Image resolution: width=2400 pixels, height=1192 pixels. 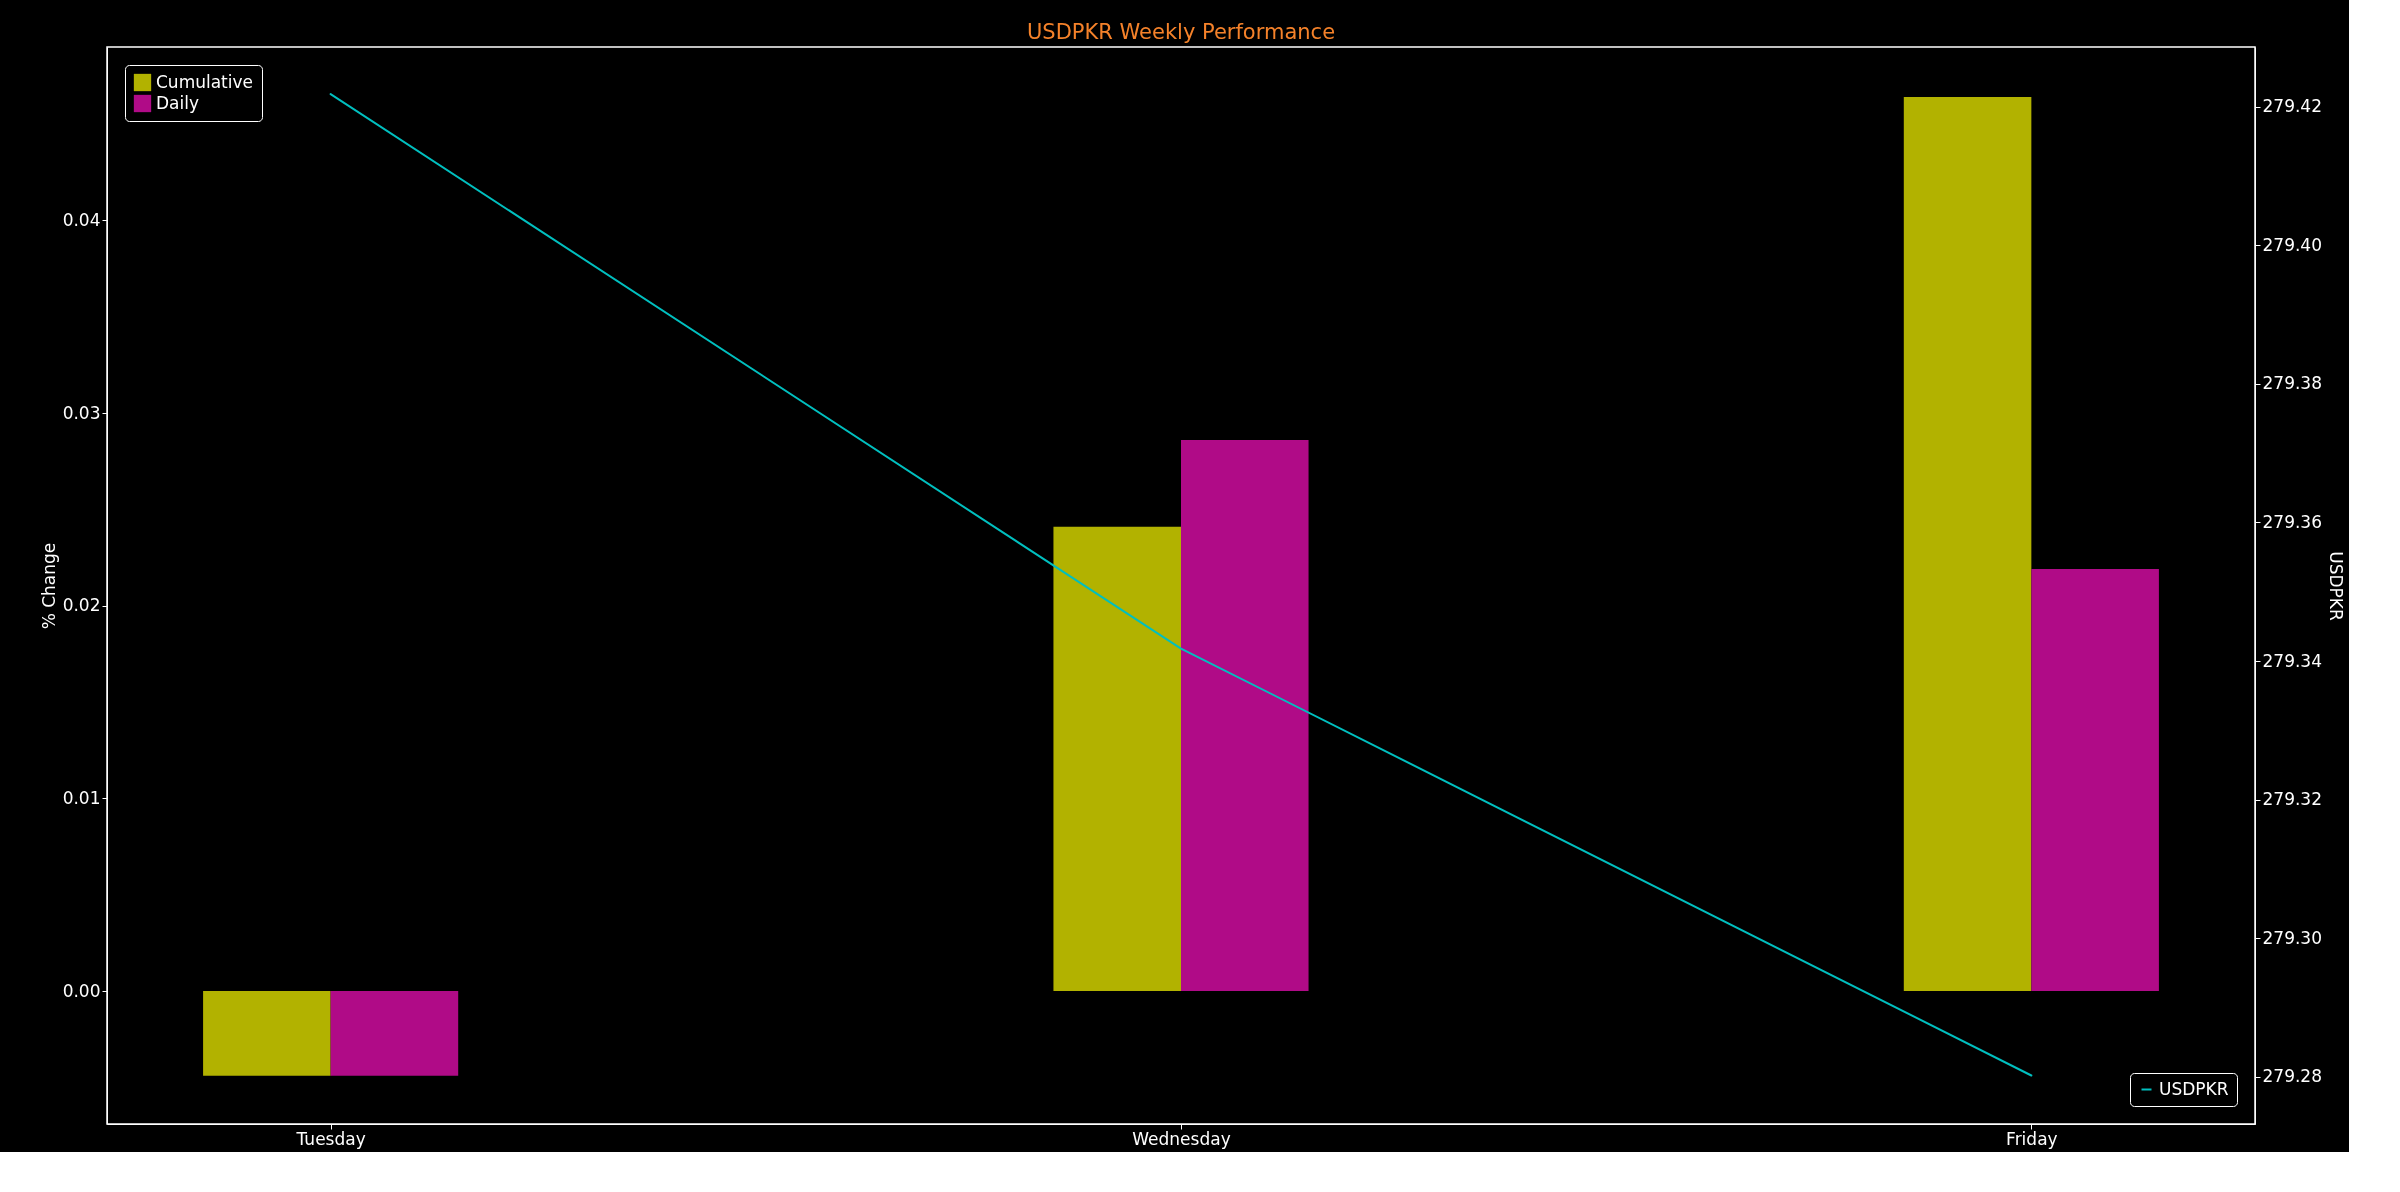 I want to click on y2-tick-label: 279.36, so click(x=2292, y=521).